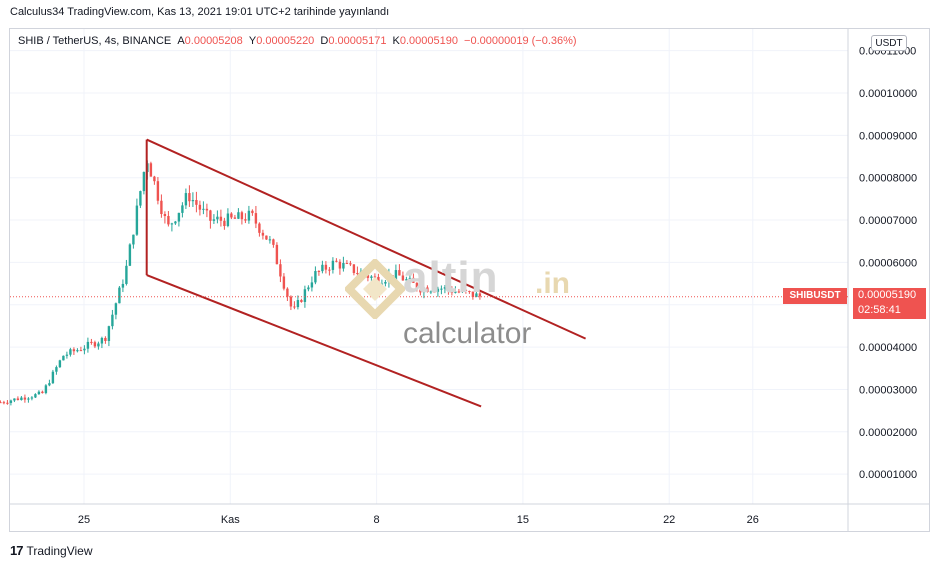 Image resolution: width=940 pixels, height=568 pixels. Describe the element at coordinates (357, 41) in the screenshot. I see `low-value: 0.00005171` at that location.